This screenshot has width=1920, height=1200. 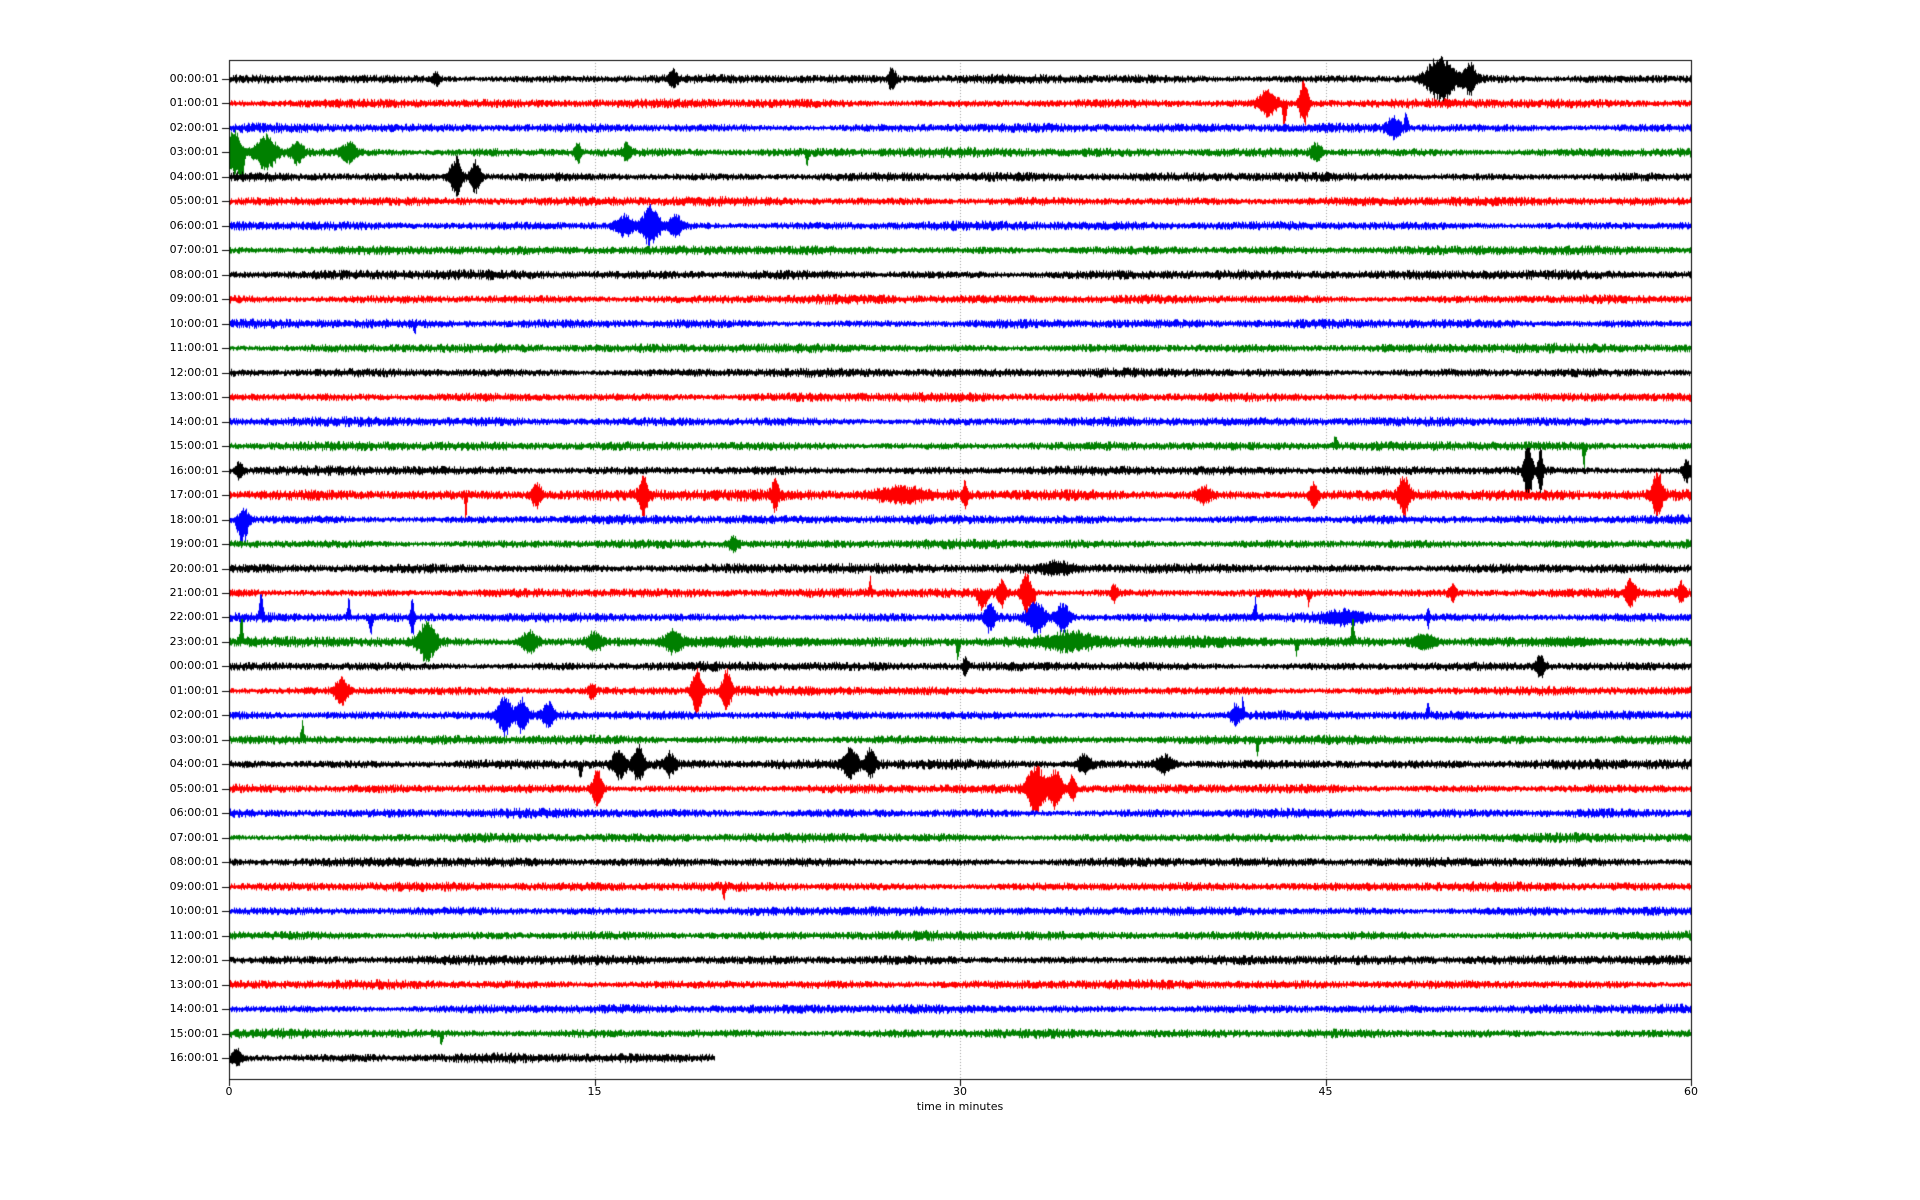 What do you see at coordinates (194, 568) in the screenshot?
I see `row-time-label: 20:00:01` at bounding box center [194, 568].